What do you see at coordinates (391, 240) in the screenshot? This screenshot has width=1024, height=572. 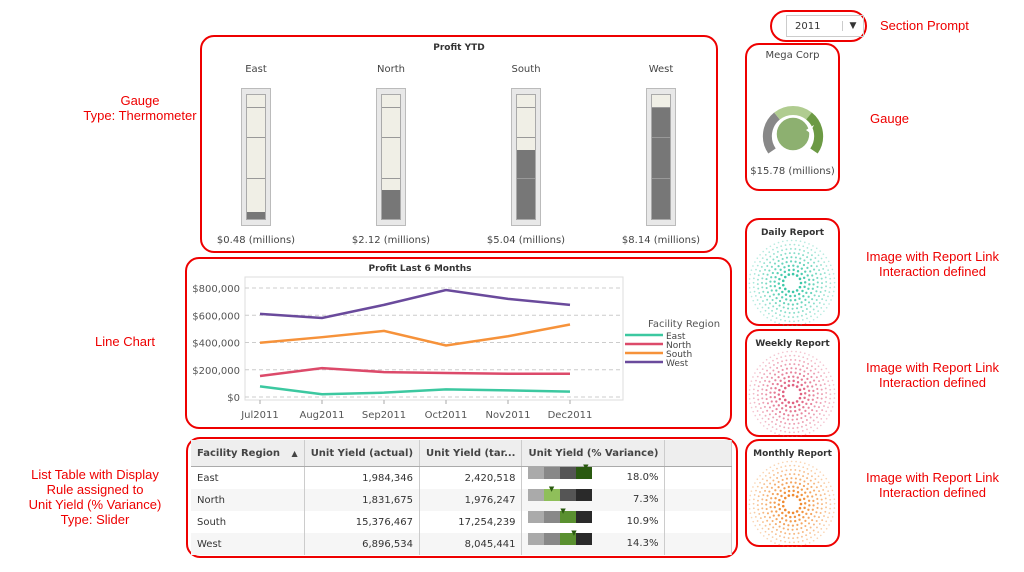 I see `thermometer-caption: $2.12 (millions)` at bounding box center [391, 240].